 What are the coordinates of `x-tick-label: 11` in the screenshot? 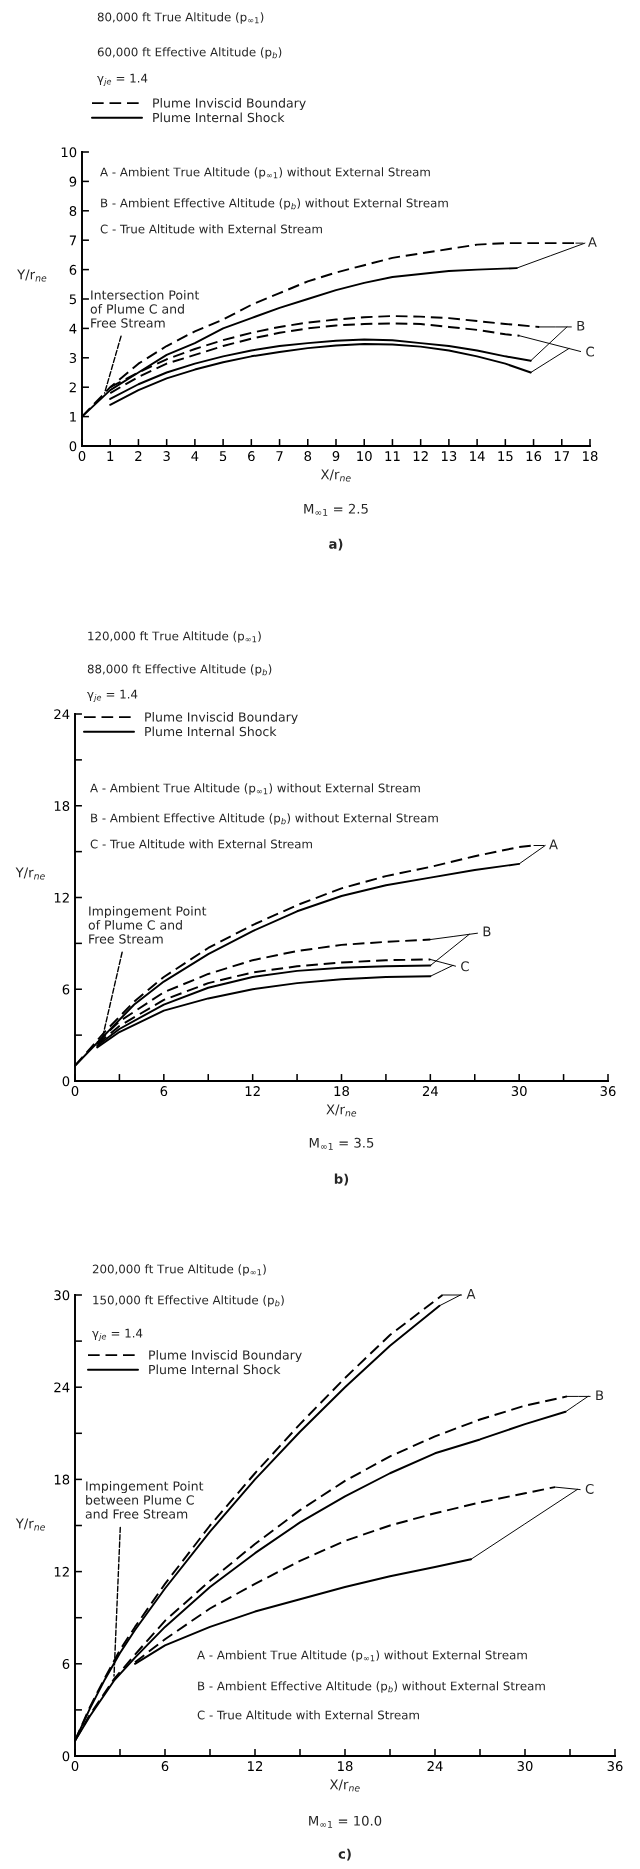 It's located at (392, 456).